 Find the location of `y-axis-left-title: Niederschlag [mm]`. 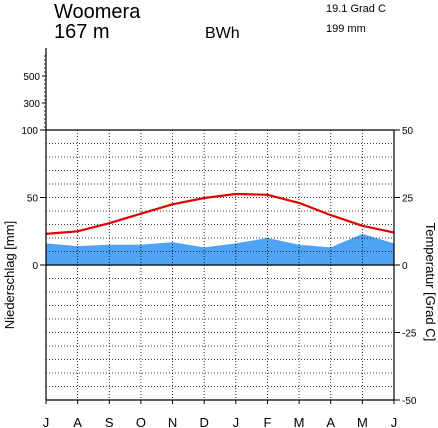

y-axis-left-title: Niederschlag [mm] is located at coordinates (9, 275).